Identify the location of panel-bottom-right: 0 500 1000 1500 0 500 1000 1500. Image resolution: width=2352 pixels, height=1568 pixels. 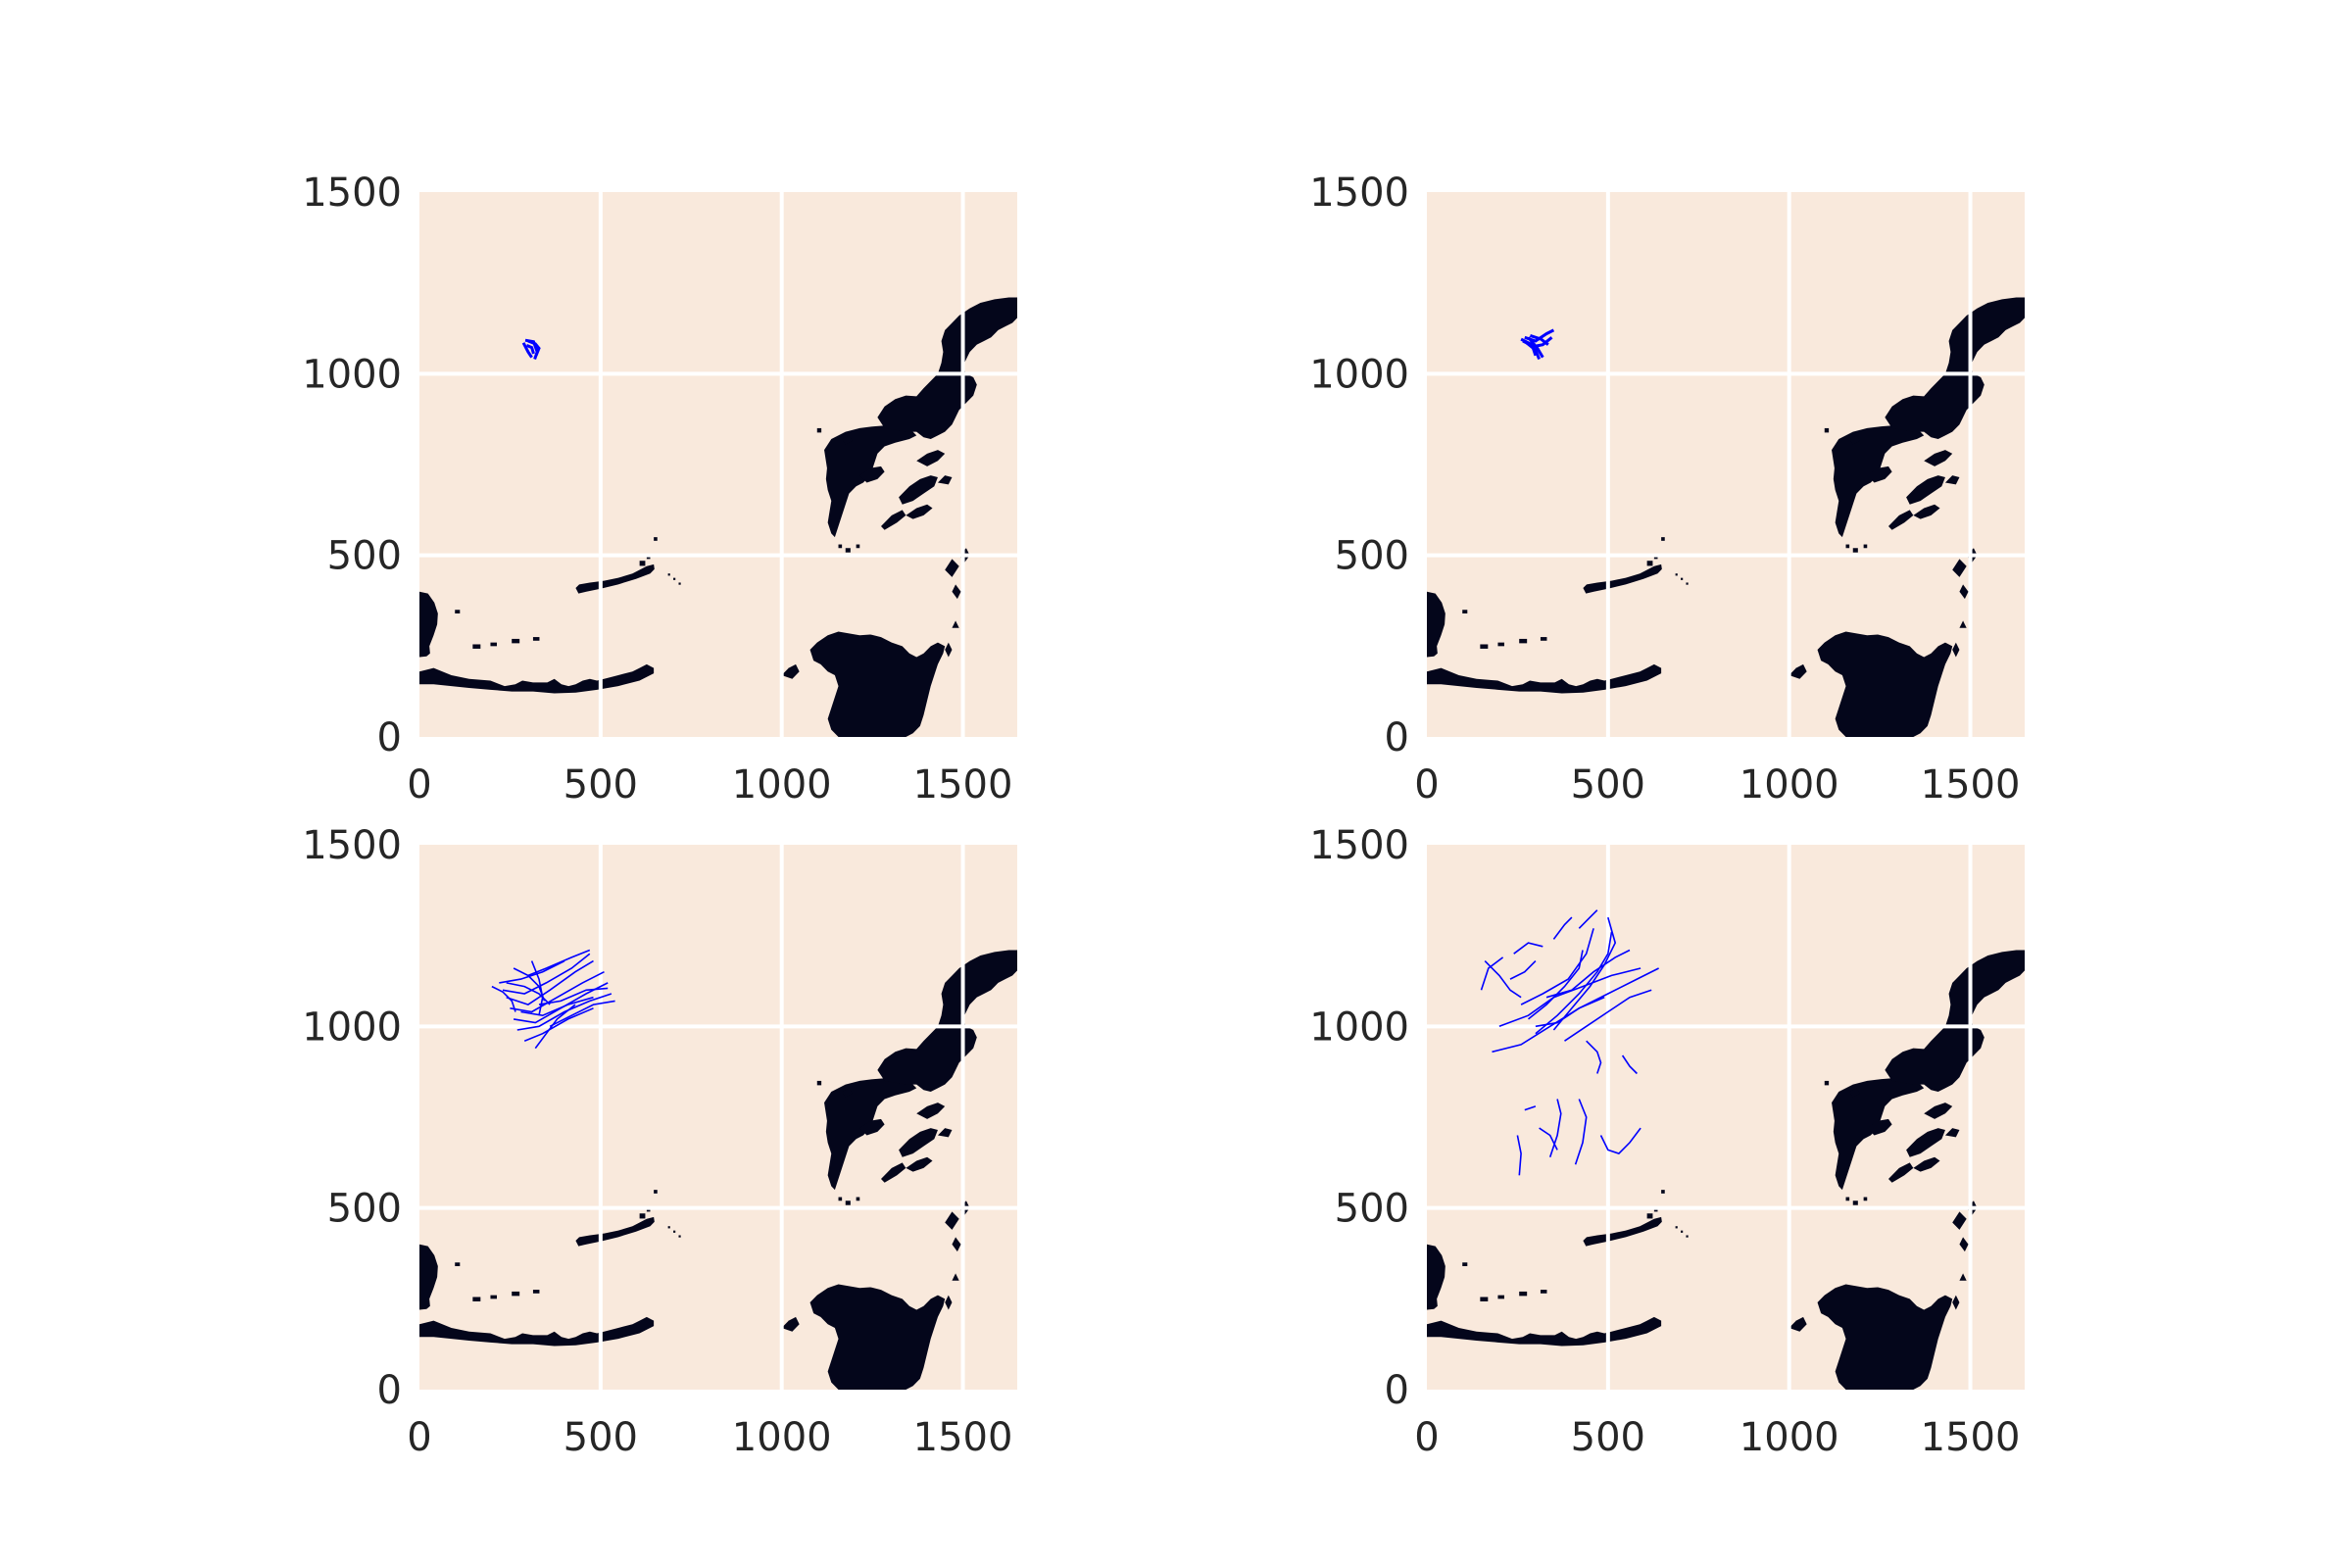
(1667, 1141).